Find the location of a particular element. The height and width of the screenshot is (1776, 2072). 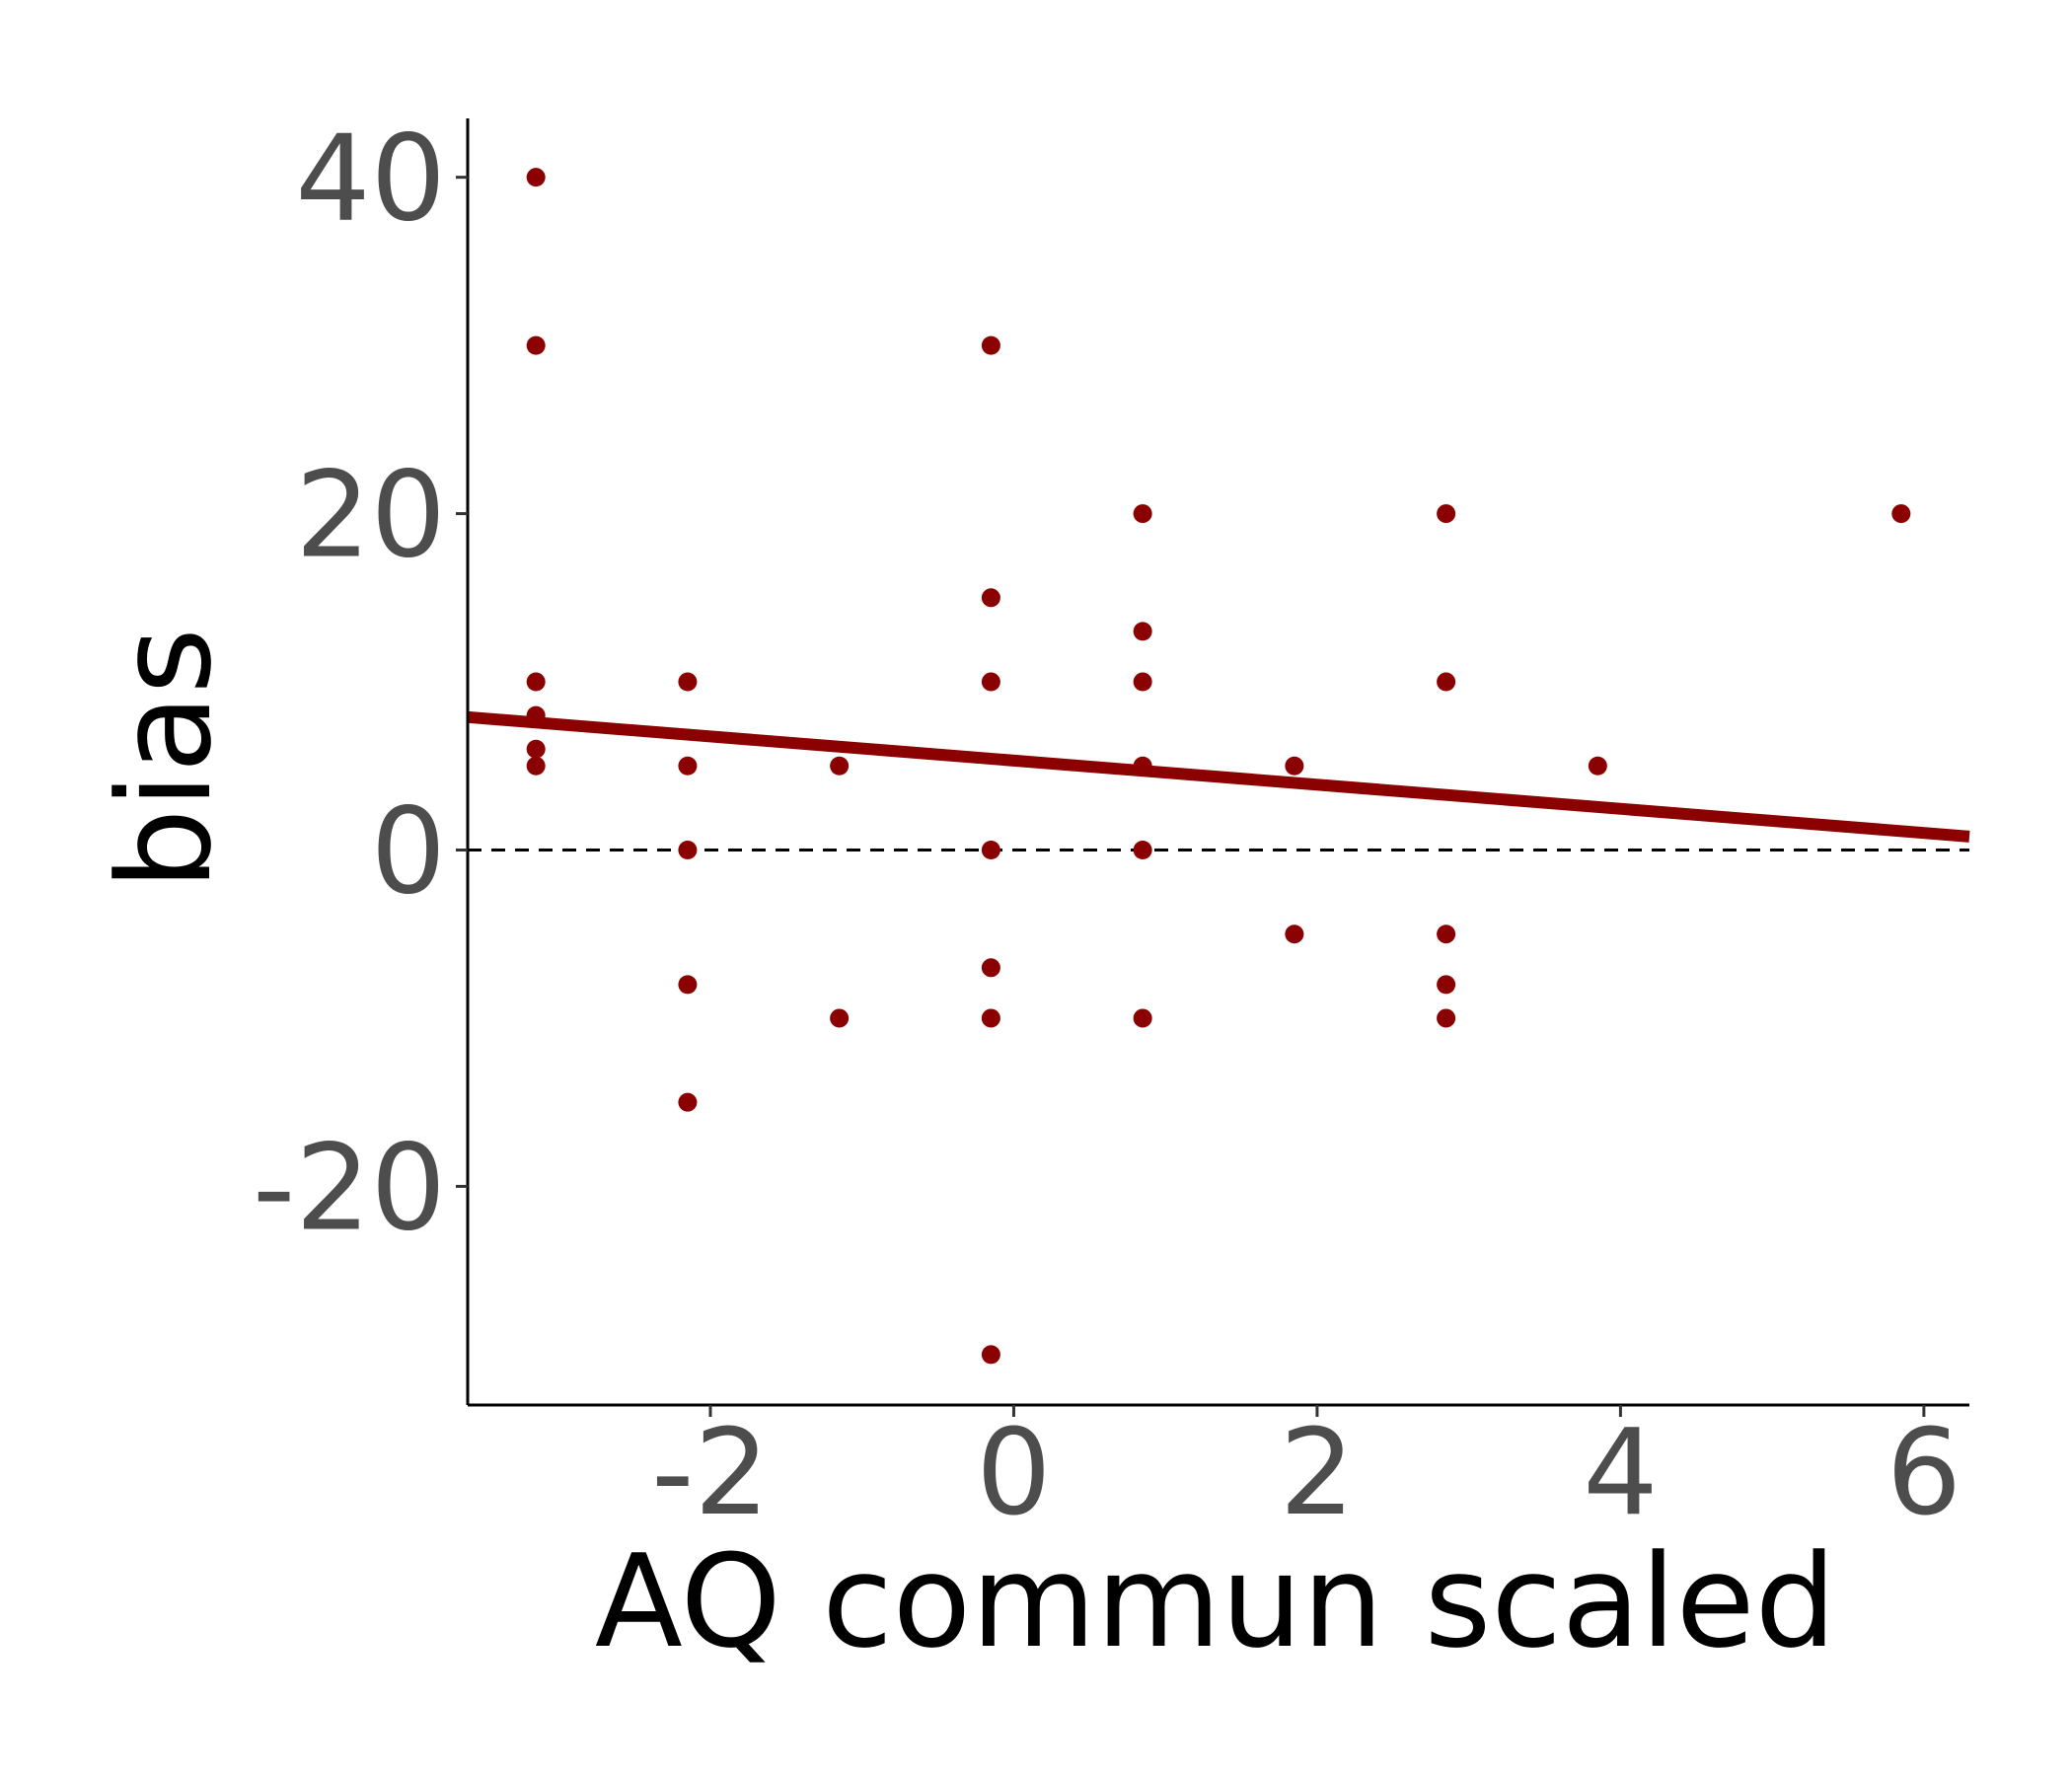

y-tick-label: 20 is located at coordinates (370, 517).